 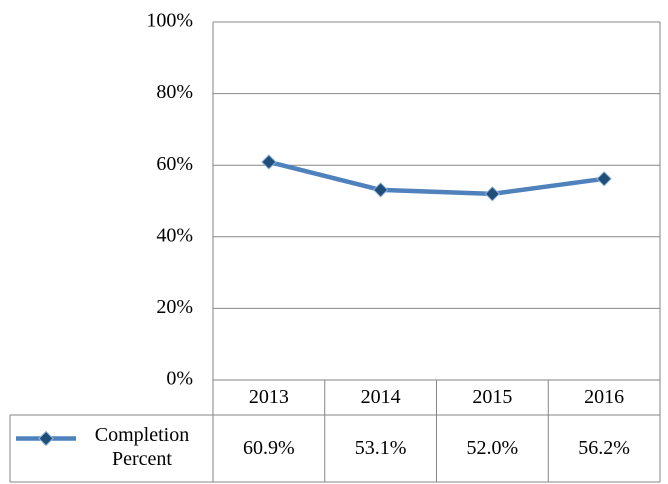 I want to click on y-tick-label: 0%, so click(x=179, y=379).